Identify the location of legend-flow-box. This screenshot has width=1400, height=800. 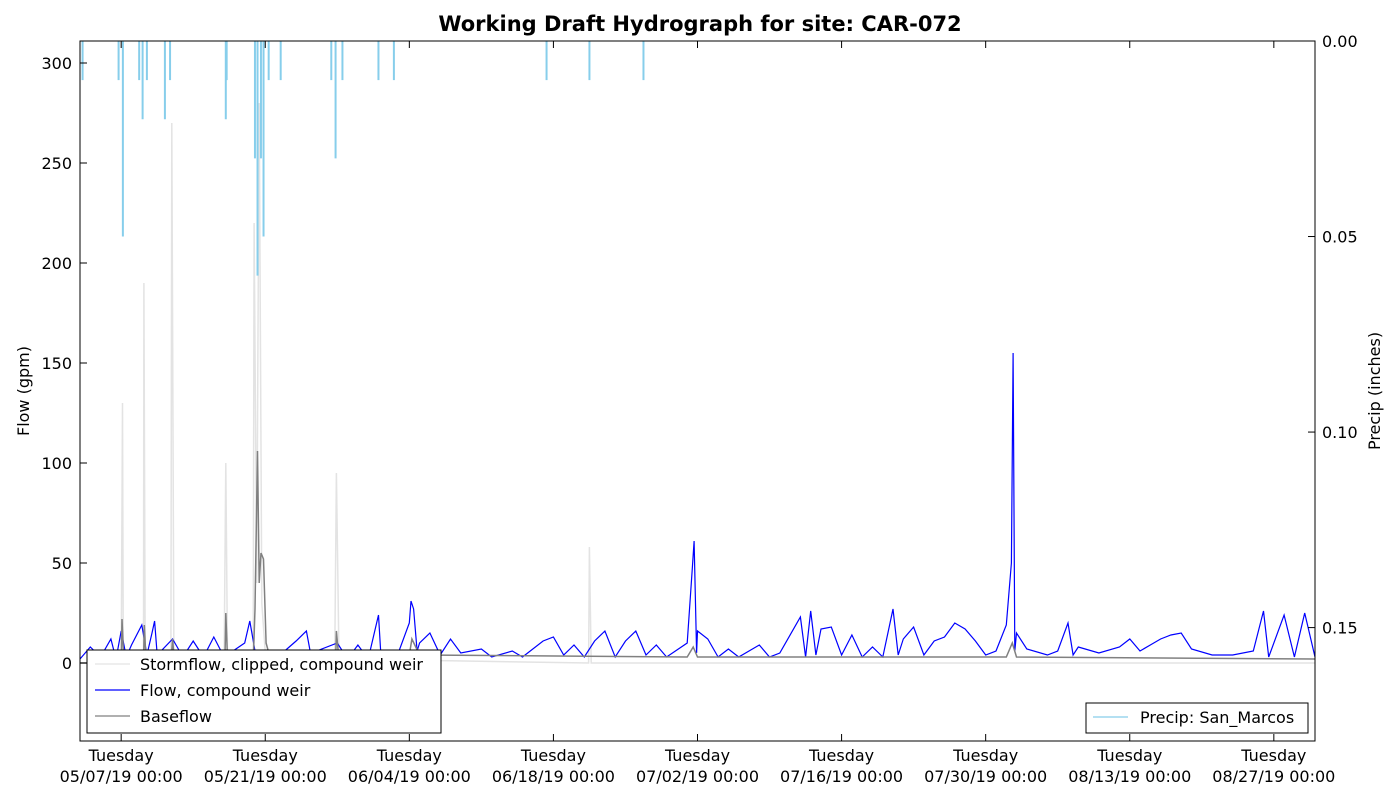
(264, 691).